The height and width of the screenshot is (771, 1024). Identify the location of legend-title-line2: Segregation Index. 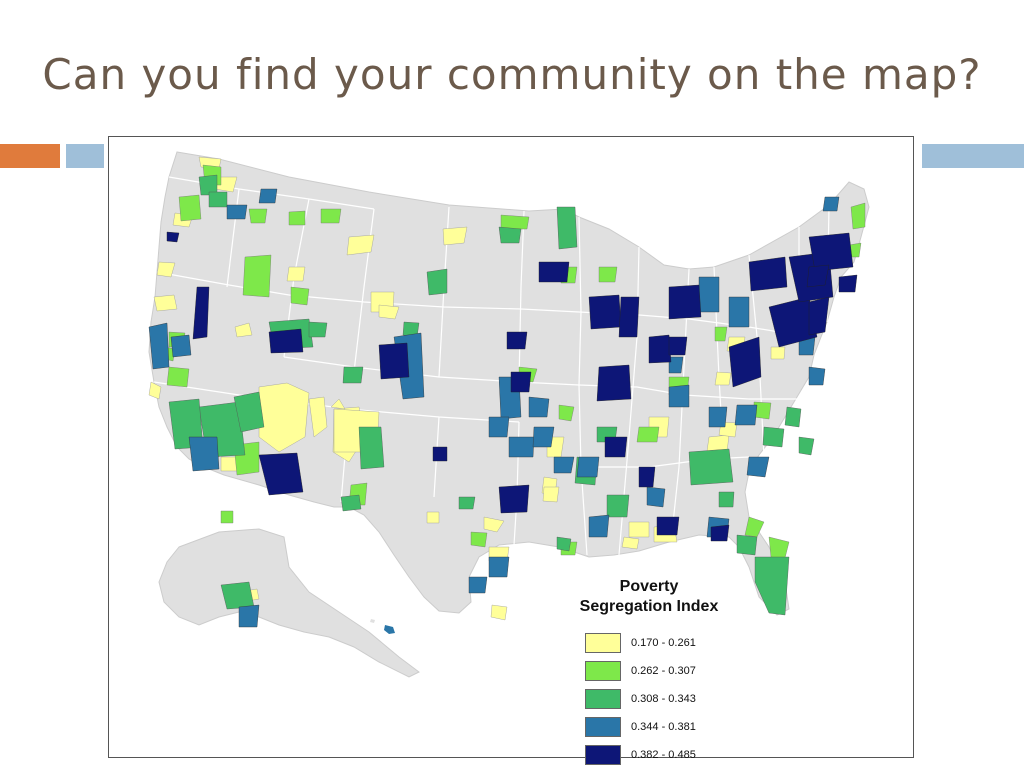
(649, 606).